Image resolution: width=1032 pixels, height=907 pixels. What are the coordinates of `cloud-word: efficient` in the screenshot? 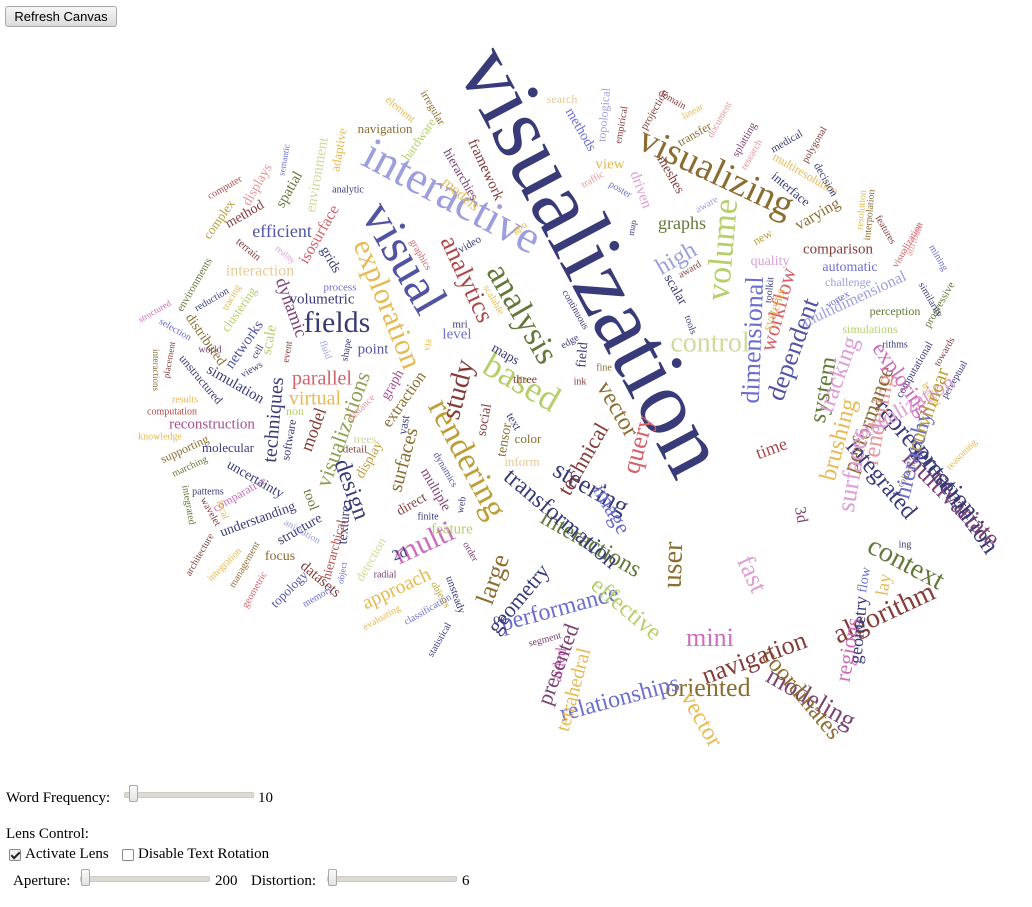 It's located at (282, 231).